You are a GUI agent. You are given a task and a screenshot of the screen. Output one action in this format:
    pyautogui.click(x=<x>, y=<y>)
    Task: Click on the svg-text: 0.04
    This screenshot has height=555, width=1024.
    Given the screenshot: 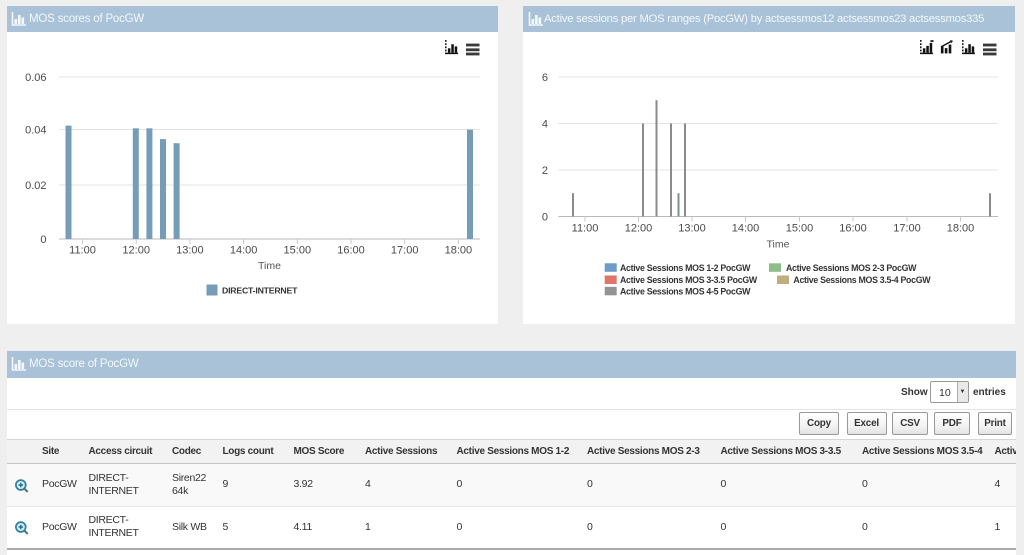 What is the action you would take?
    pyautogui.click(x=35, y=131)
    